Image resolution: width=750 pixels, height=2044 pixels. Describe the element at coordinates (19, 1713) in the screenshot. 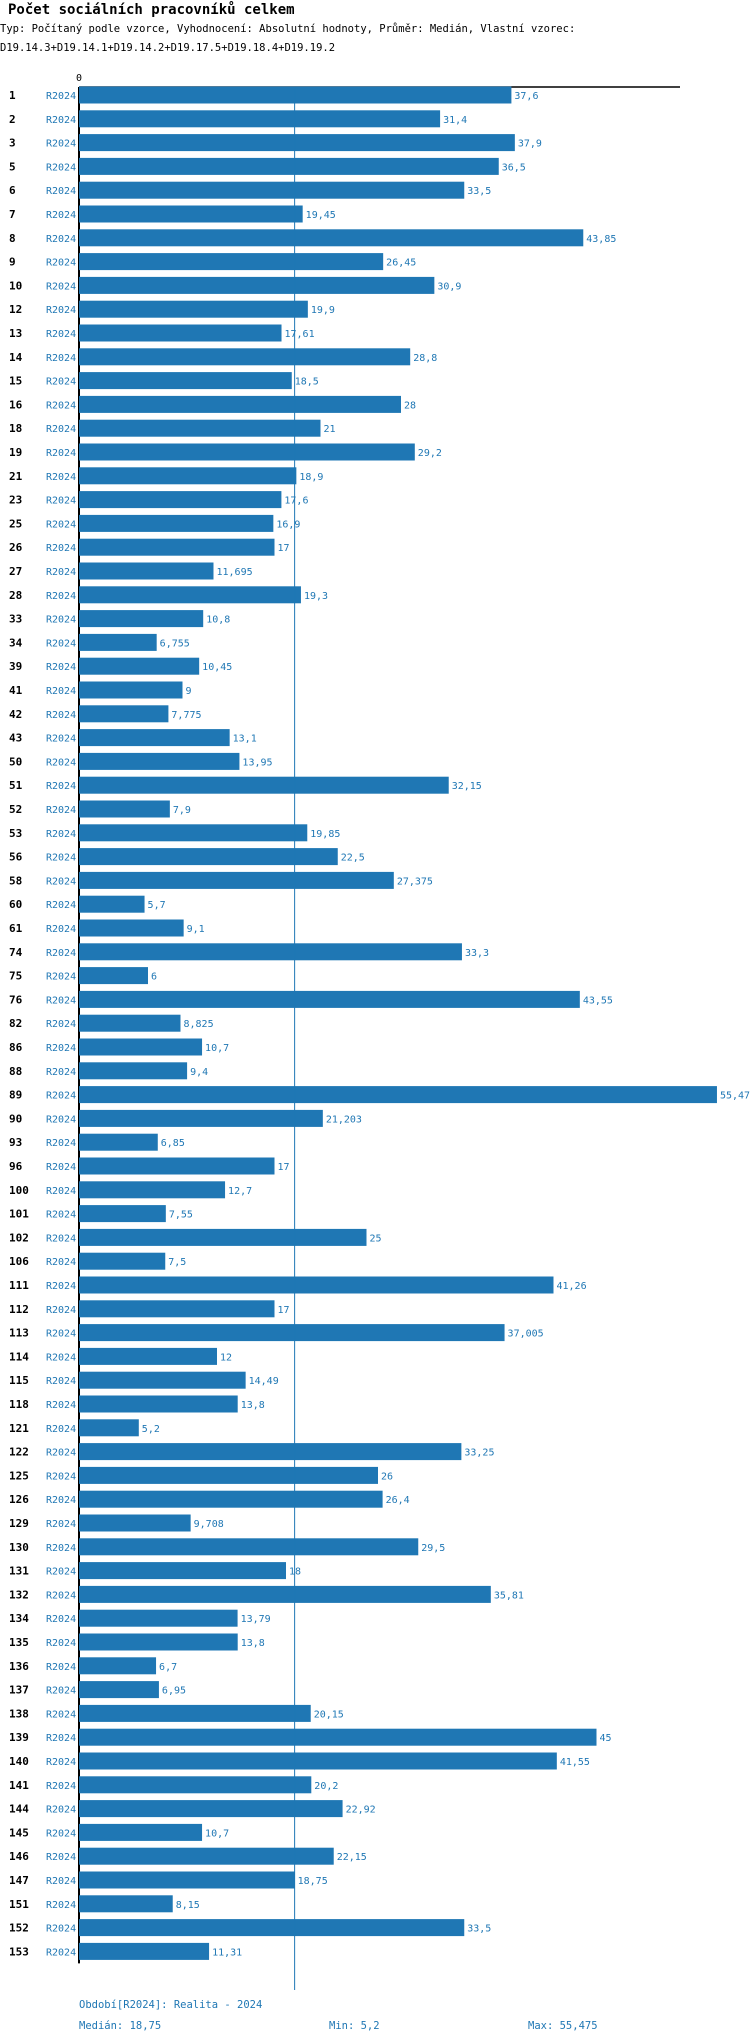

I see `category-label: 138` at that location.